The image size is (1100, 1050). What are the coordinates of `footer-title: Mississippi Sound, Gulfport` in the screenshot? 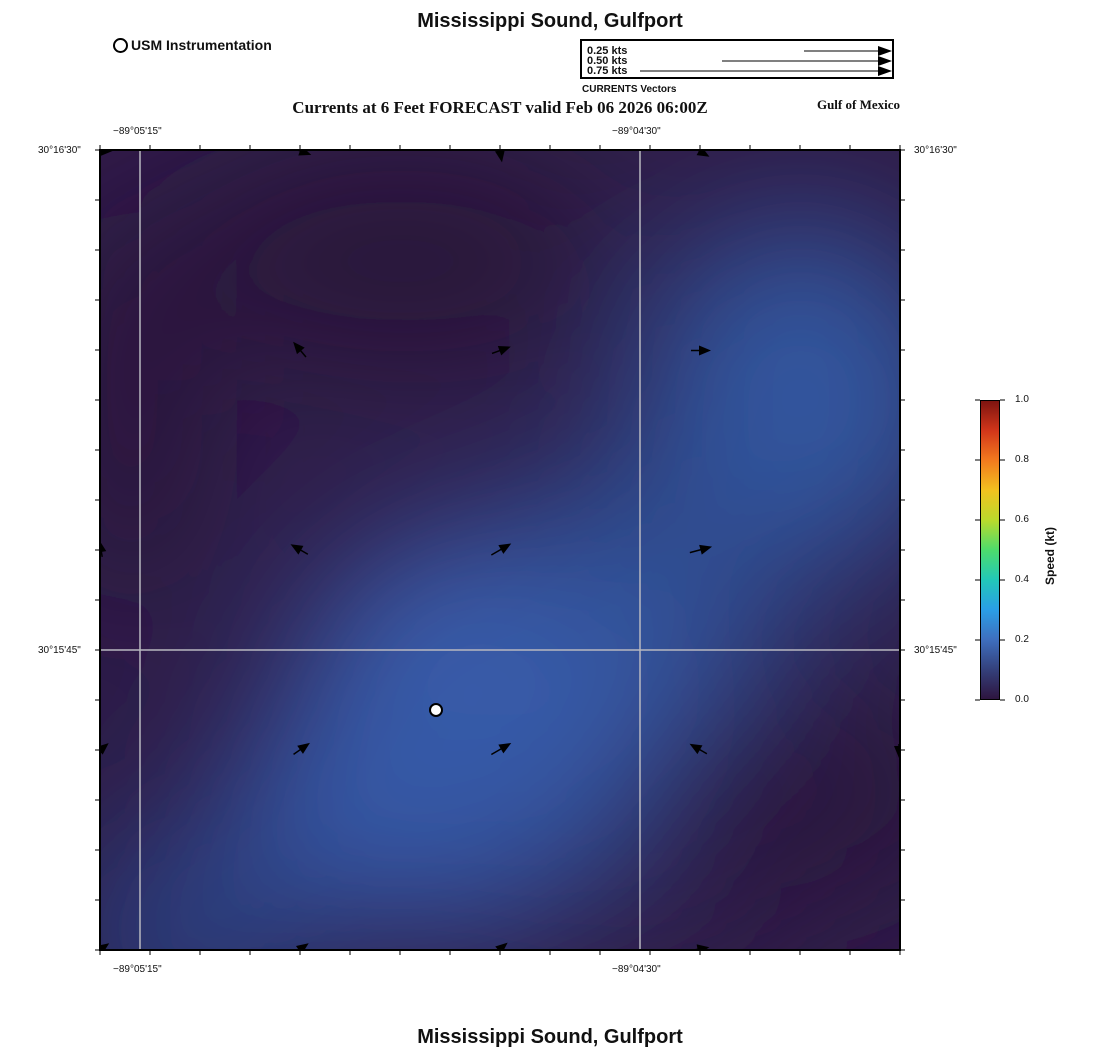 It's located at (550, 1037).